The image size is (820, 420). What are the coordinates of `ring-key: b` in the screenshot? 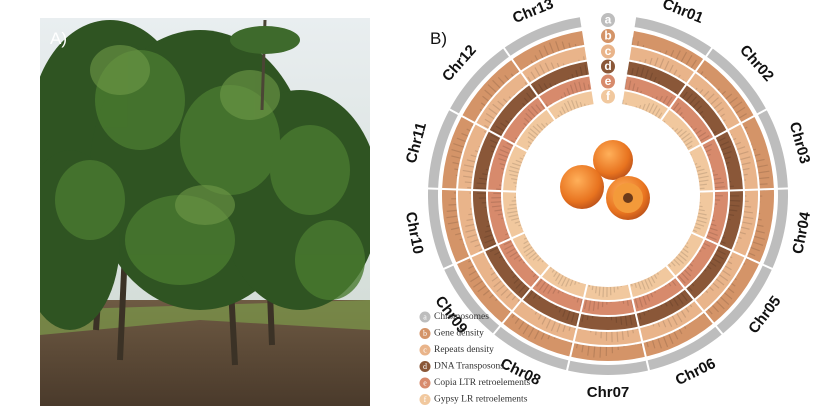 It's located at (607, 36).